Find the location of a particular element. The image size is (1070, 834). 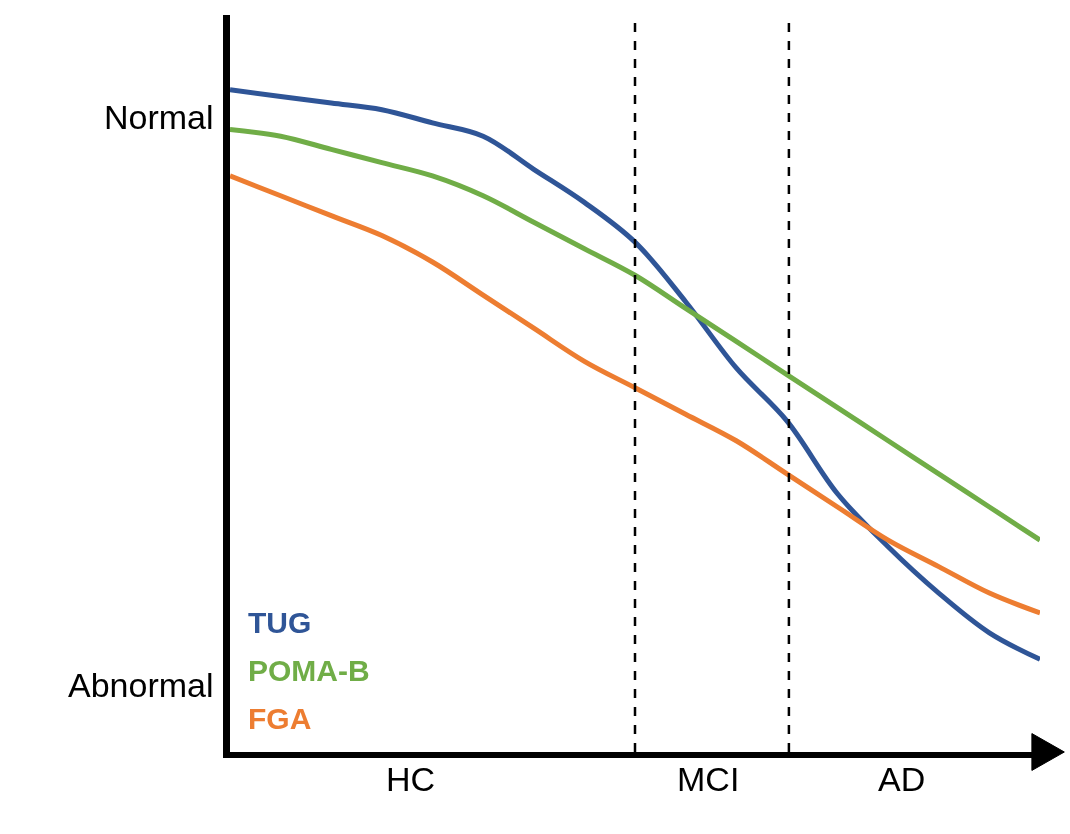

text: TUG is located at coordinates (280, 622).